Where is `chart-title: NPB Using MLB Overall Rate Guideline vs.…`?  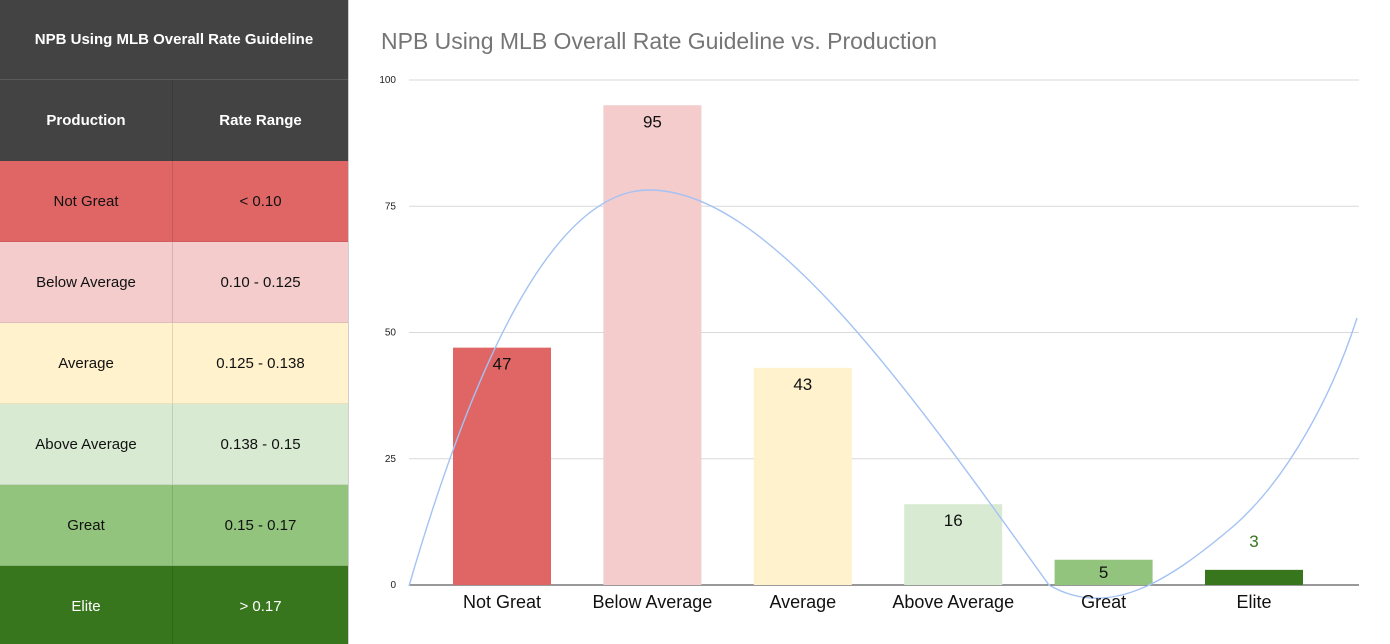 chart-title: NPB Using MLB Overall Rate Guideline vs.… is located at coordinates (659, 41).